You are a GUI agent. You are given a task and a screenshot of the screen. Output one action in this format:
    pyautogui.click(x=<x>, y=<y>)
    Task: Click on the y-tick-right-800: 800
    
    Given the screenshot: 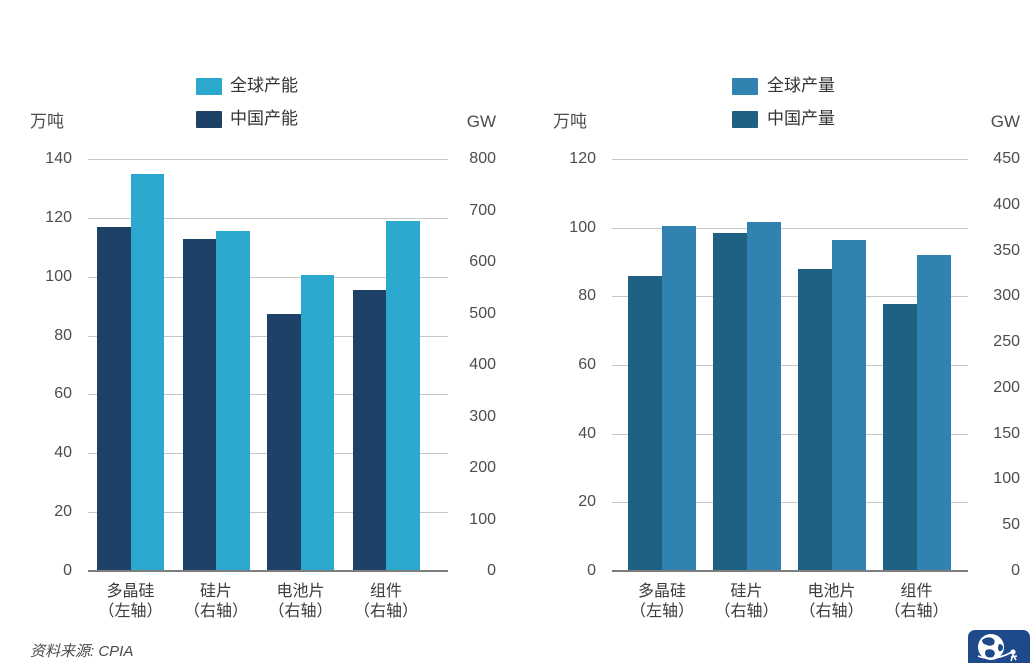 What is the action you would take?
    pyautogui.click(x=482, y=158)
    